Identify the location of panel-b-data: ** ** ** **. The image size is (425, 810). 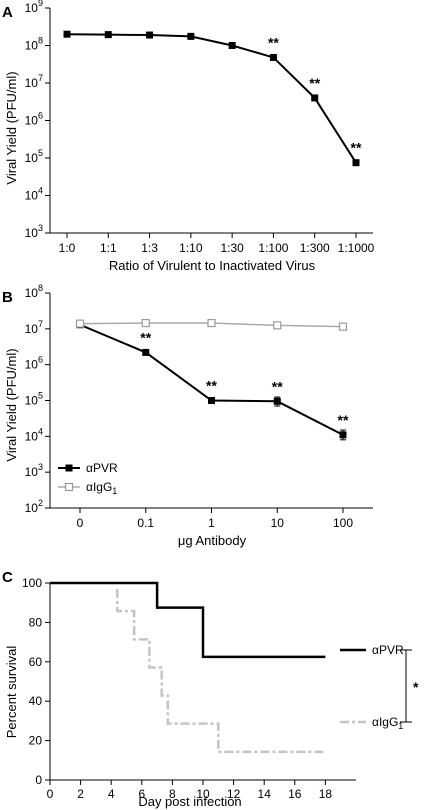
(212, 379).